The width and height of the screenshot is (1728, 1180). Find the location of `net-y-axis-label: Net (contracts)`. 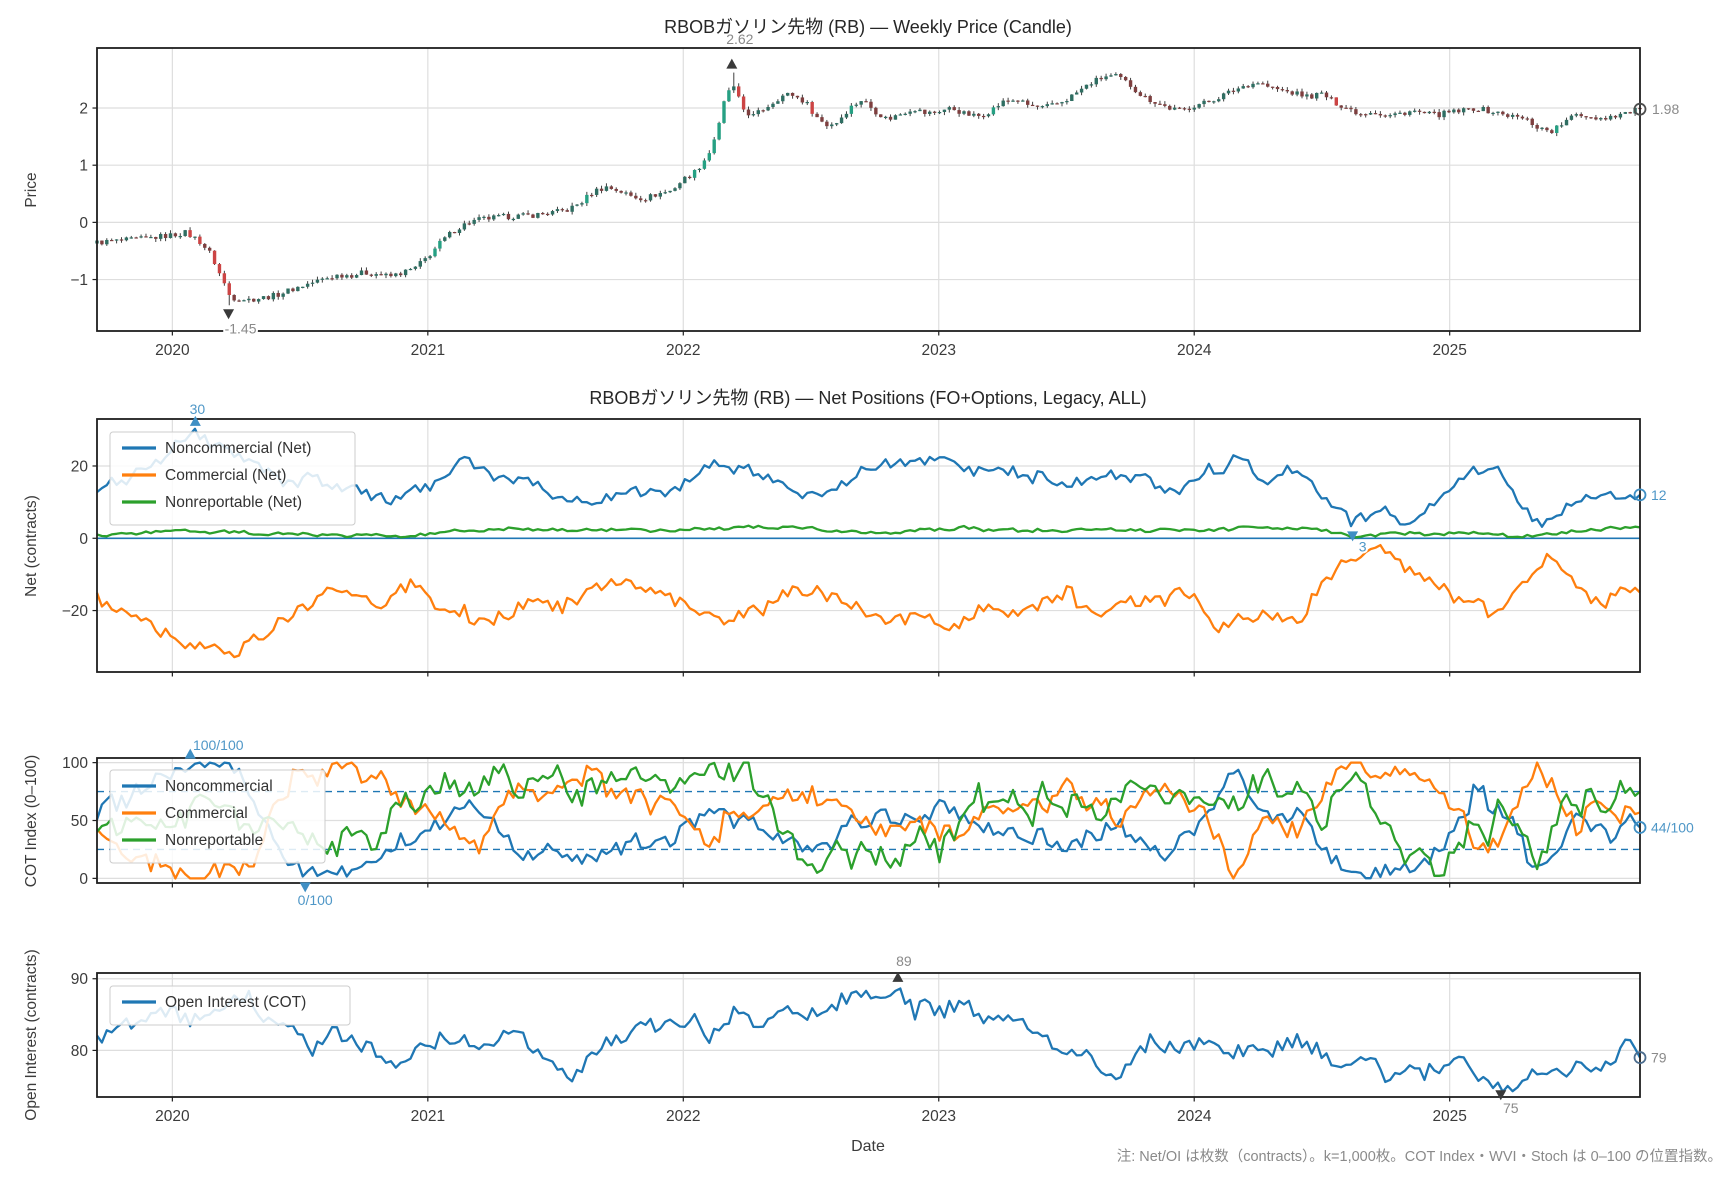

net-y-axis-label: Net (contracts) is located at coordinates (31, 546).